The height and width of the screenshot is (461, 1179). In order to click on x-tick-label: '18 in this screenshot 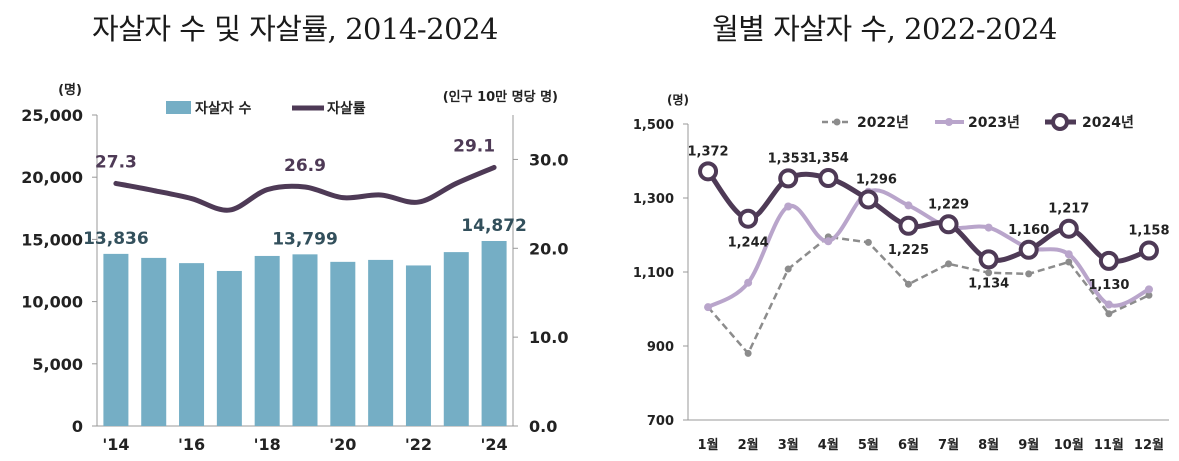, I will do `click(267, 444)`.